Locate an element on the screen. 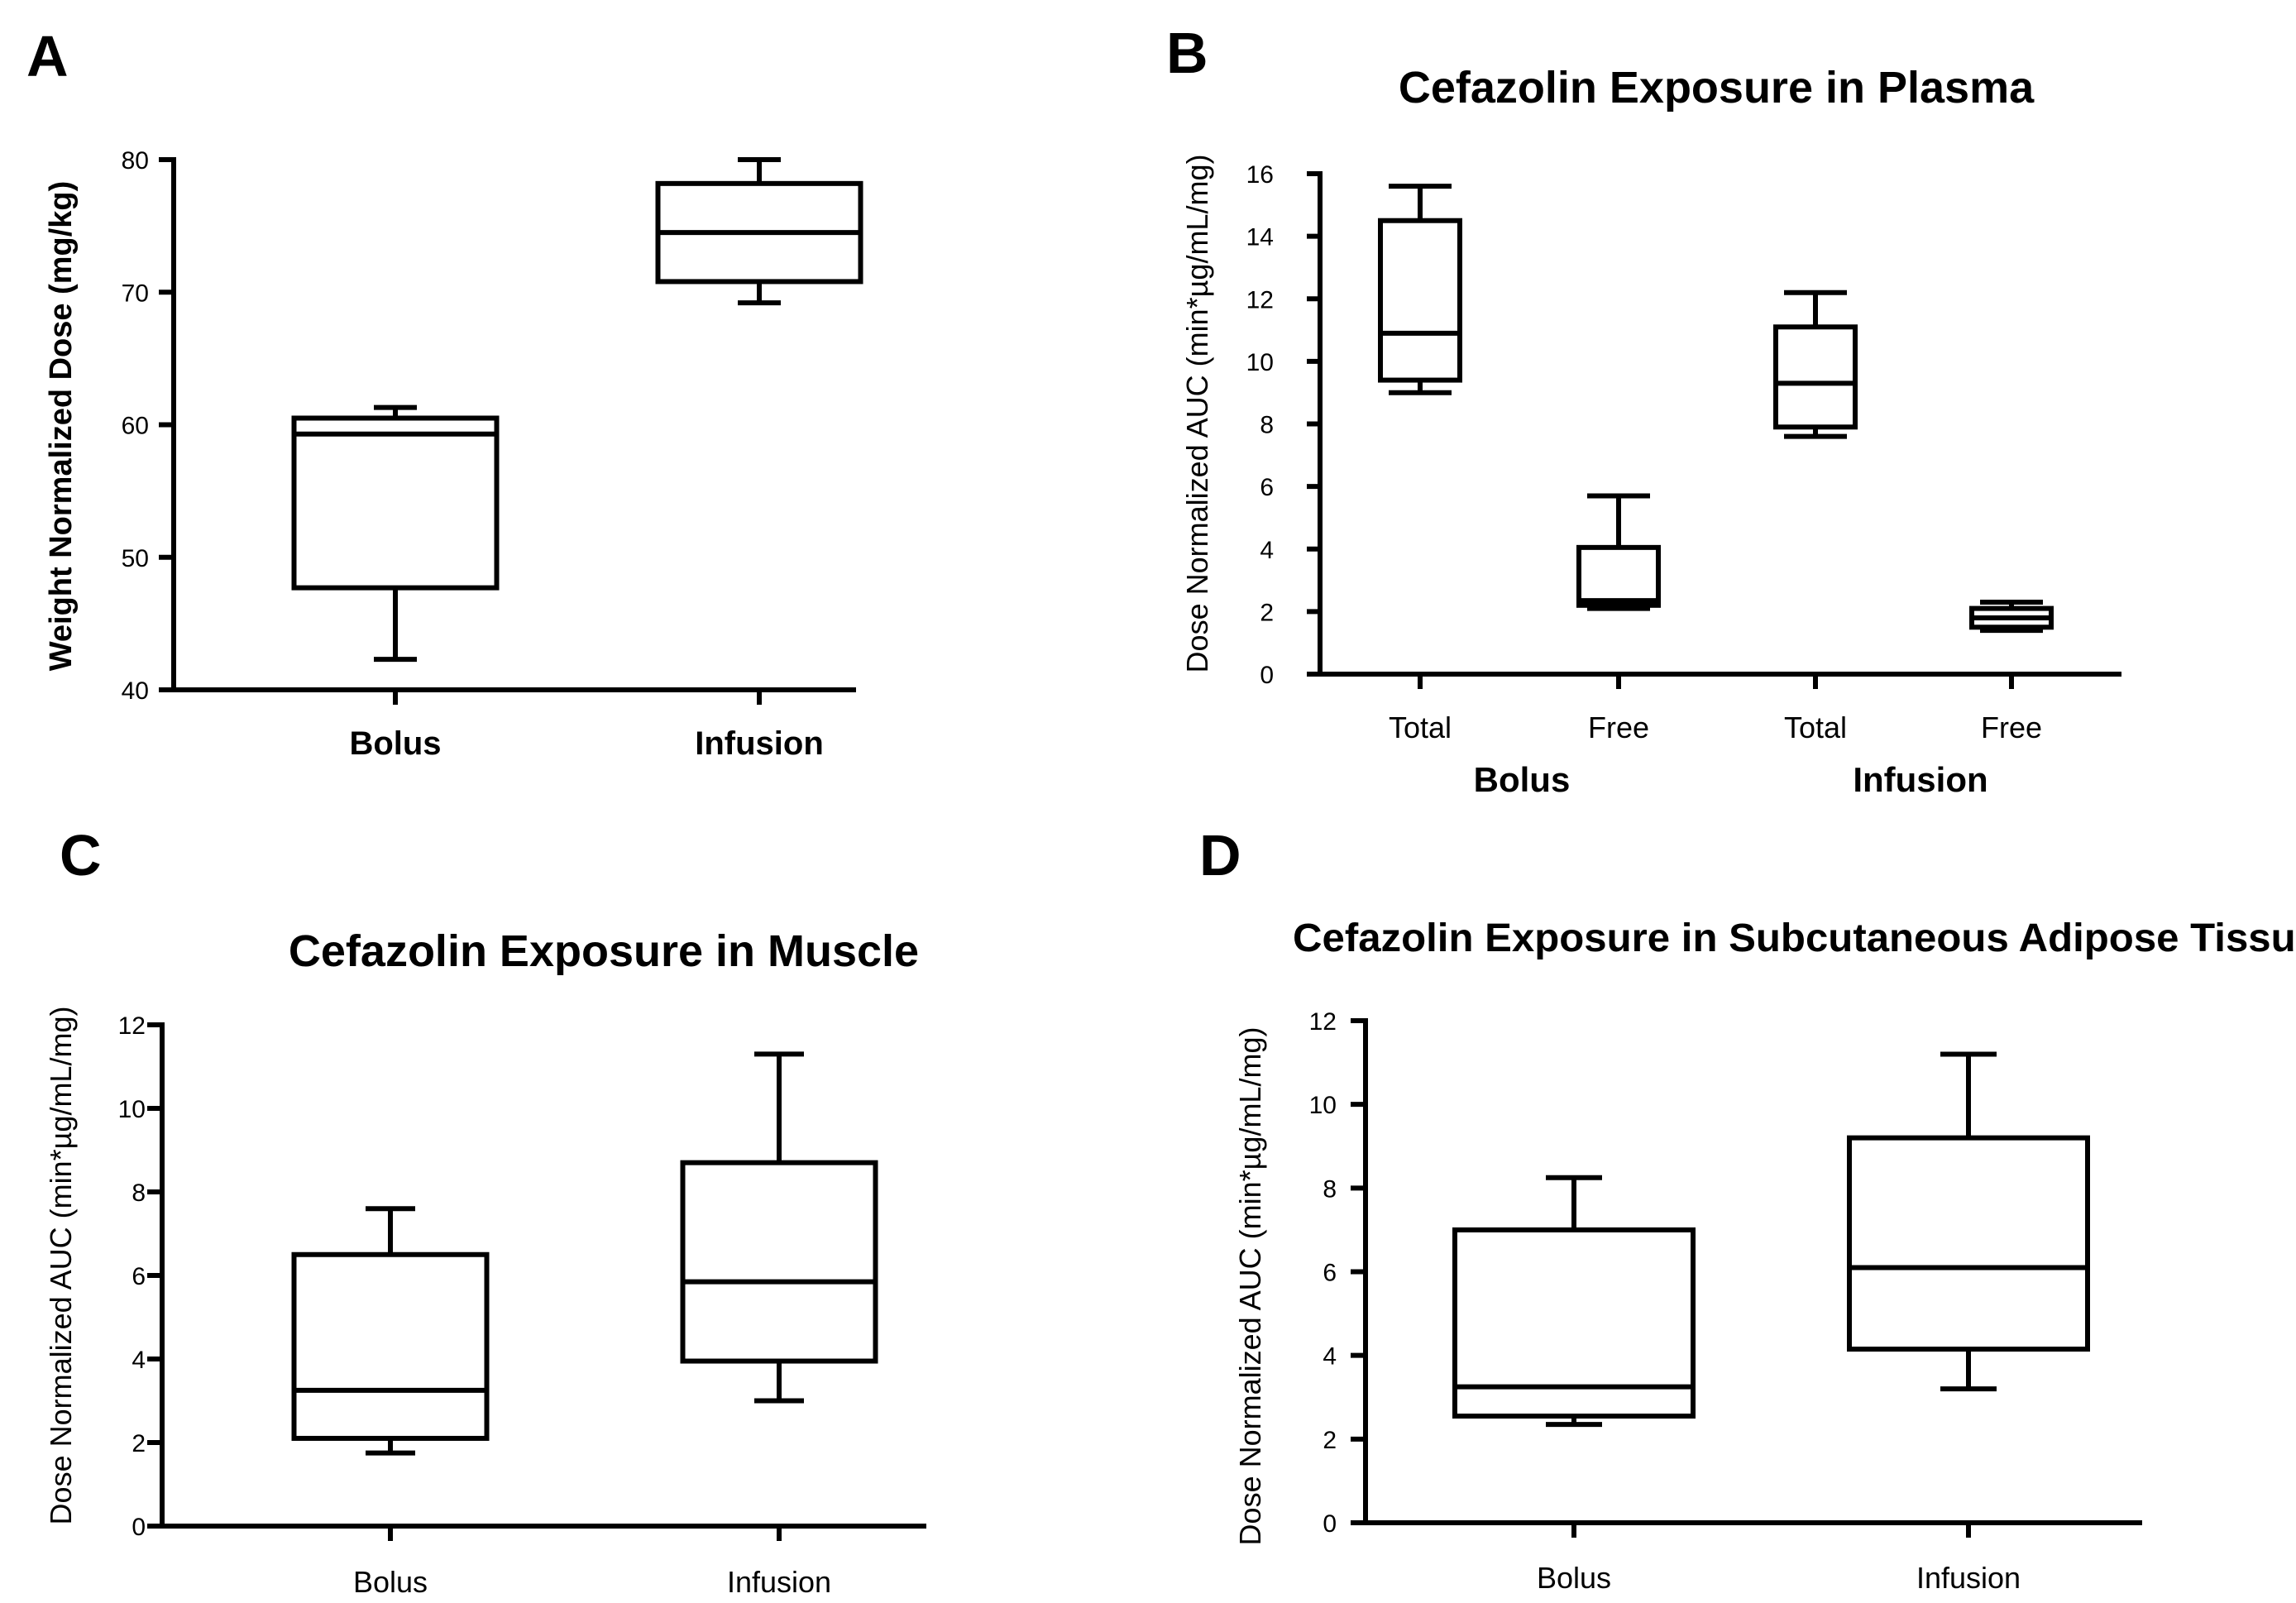  panel-b-y-tick-label: 8 is located at coordinates (1267, 425).